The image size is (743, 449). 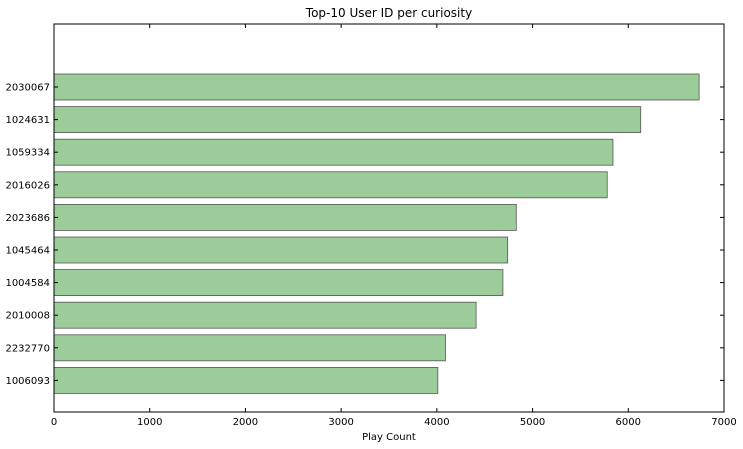 What do you see at coordinates (27, 348) in the screenshot?
I see `y-tick-label: 2232770` at bounding box center [27, 348].